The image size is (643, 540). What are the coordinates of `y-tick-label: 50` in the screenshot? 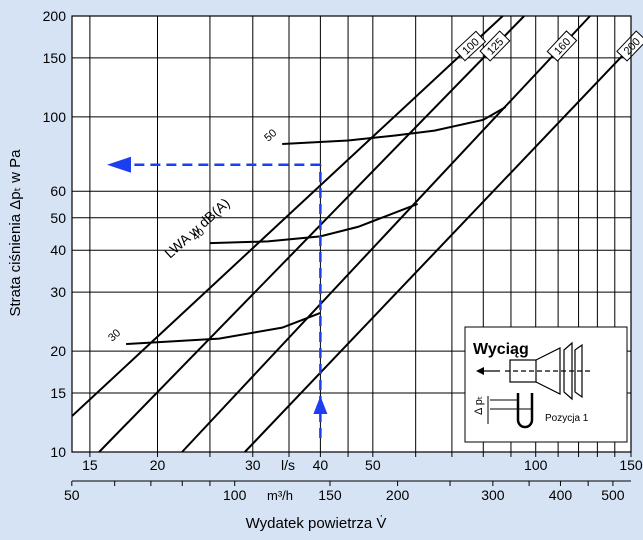 It's located at (58, 218).